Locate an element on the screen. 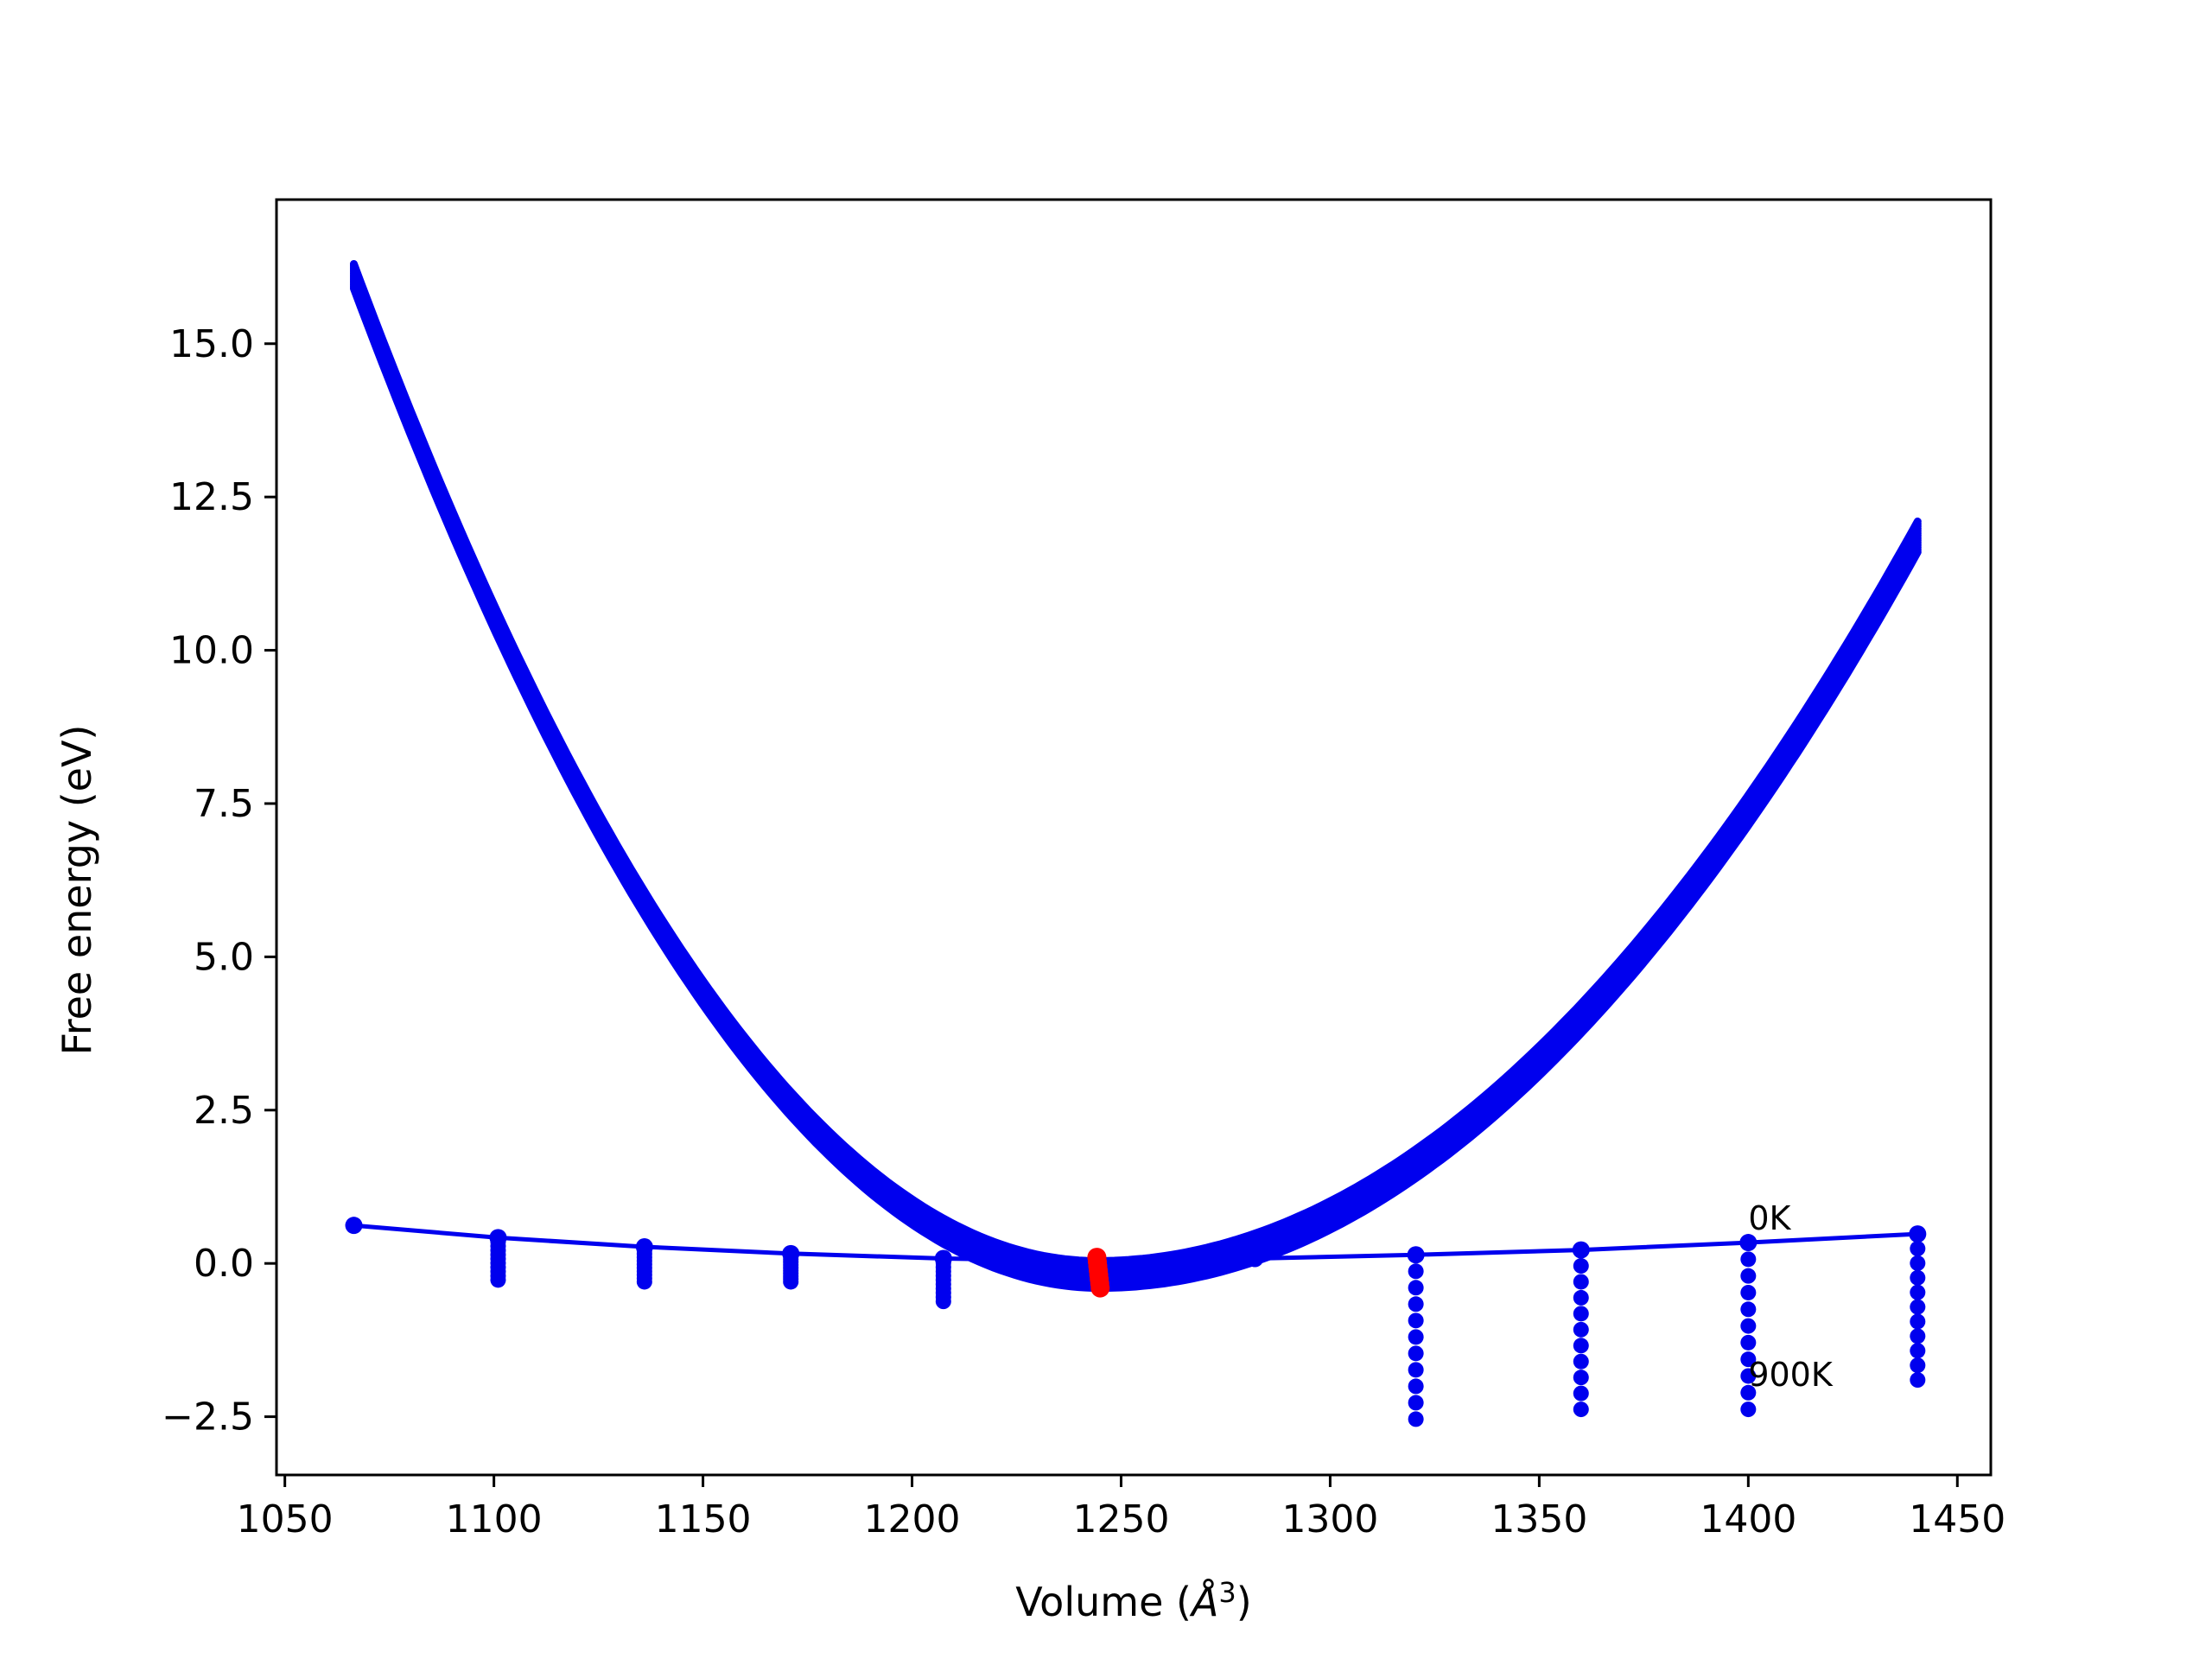 The image size is (2212, 1659). x-tick-label: 1300 is located at coordinates (1329, 1519).